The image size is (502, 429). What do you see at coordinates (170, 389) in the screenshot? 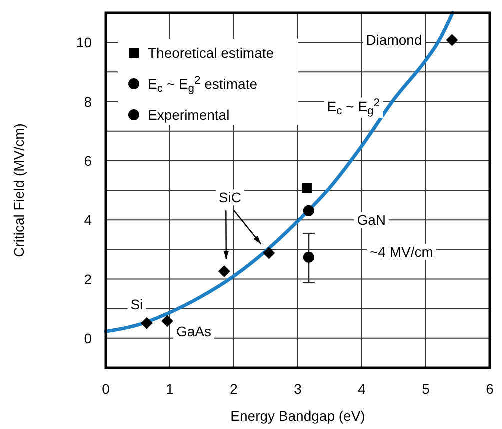
I see `x-tick-label: 1` at bounding box center [170, 389].